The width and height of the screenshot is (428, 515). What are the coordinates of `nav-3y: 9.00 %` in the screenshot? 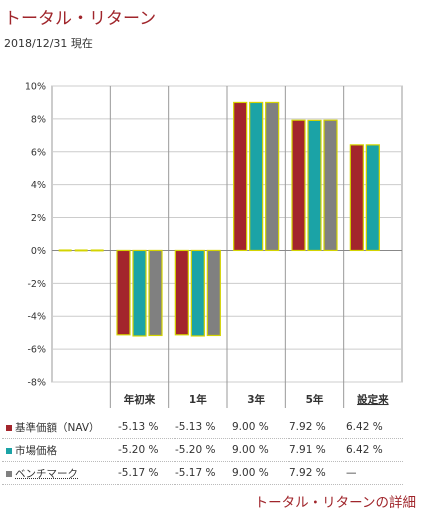 It's located at (250, 427).